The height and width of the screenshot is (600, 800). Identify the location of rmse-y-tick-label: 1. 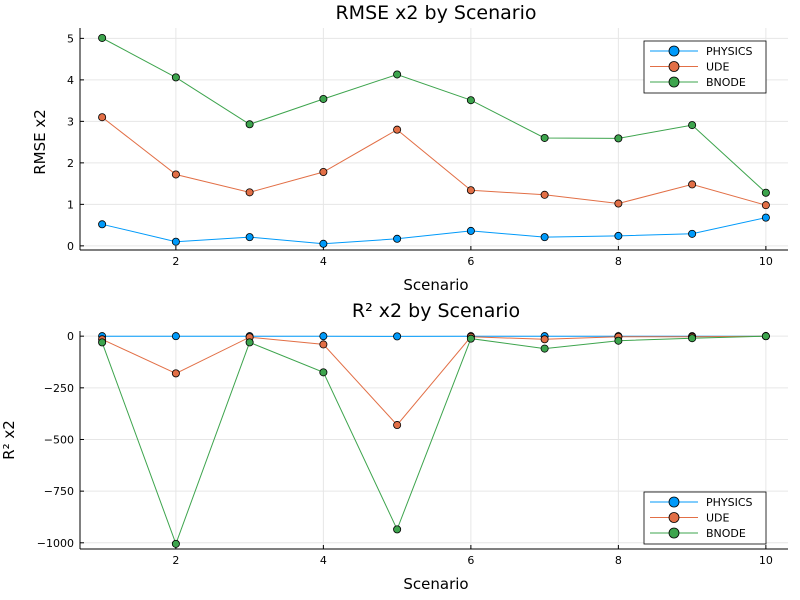
(70, 204).